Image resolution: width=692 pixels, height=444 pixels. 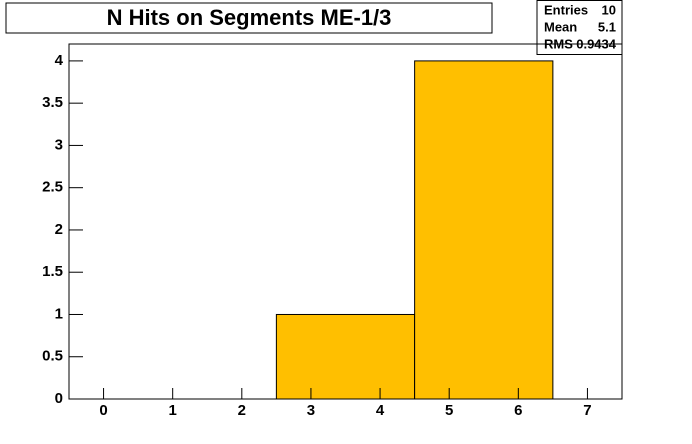 What do you see at coordinates (59, 398) in the screenshot?
I see `y-tick-label: 0` at bounding box center [59, 398].